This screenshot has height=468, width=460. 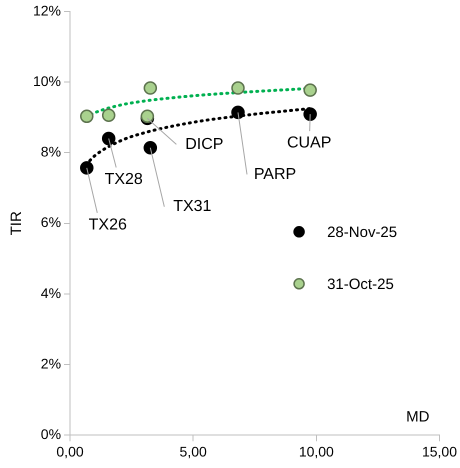 I want to click on legend-label: 28-Nov-25, so click(x=362, y=232).